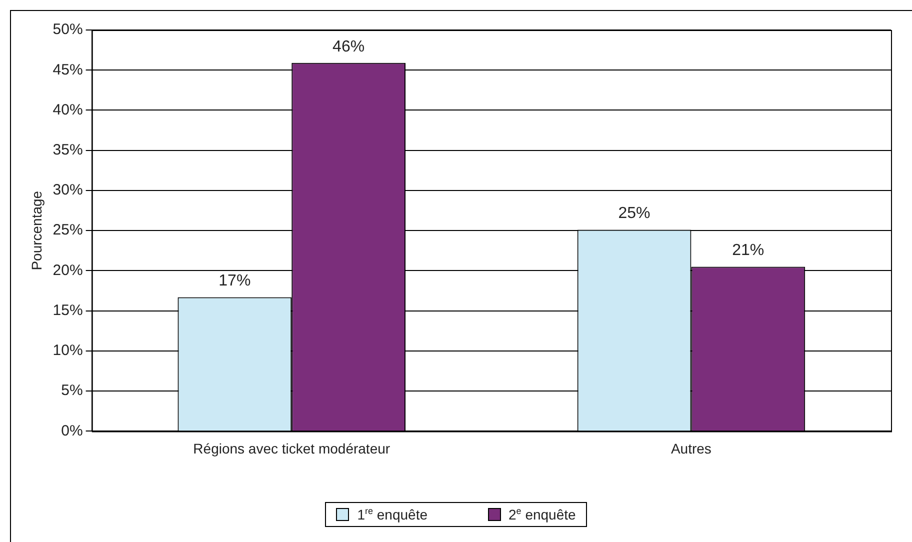 This screenshot has width=912, height=542. I want to click on y-tick-label: 5%, so click(72, 391).